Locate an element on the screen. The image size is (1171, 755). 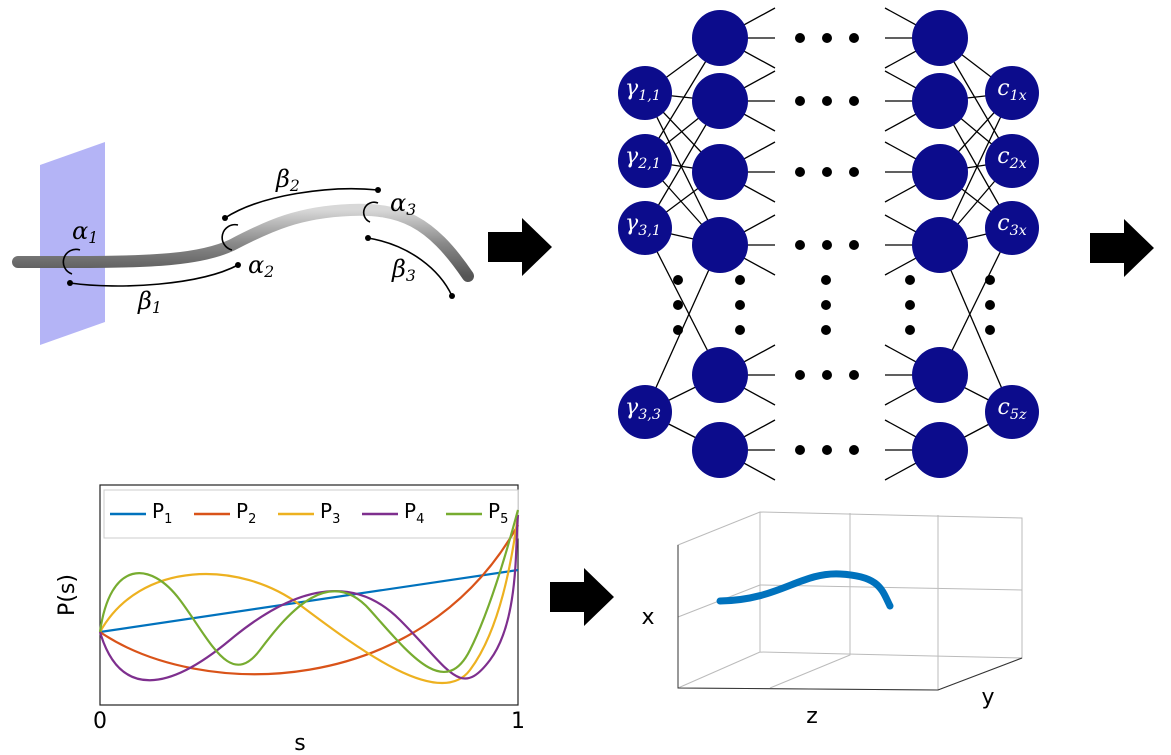
input-label: γ3,1 is located at coordinates (643, 225).